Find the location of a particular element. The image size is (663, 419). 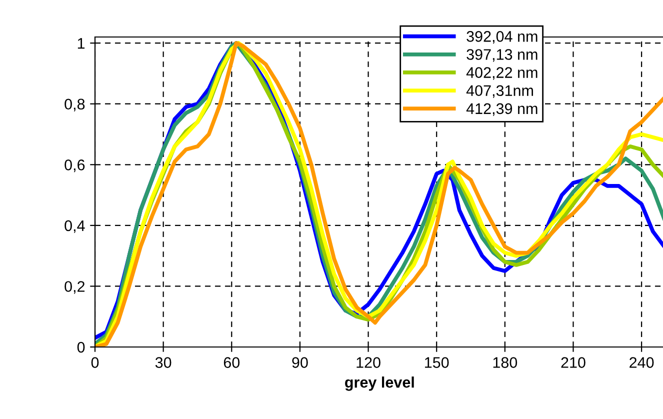

legend-label: 407,31nm is located at coordinates (499, 91).